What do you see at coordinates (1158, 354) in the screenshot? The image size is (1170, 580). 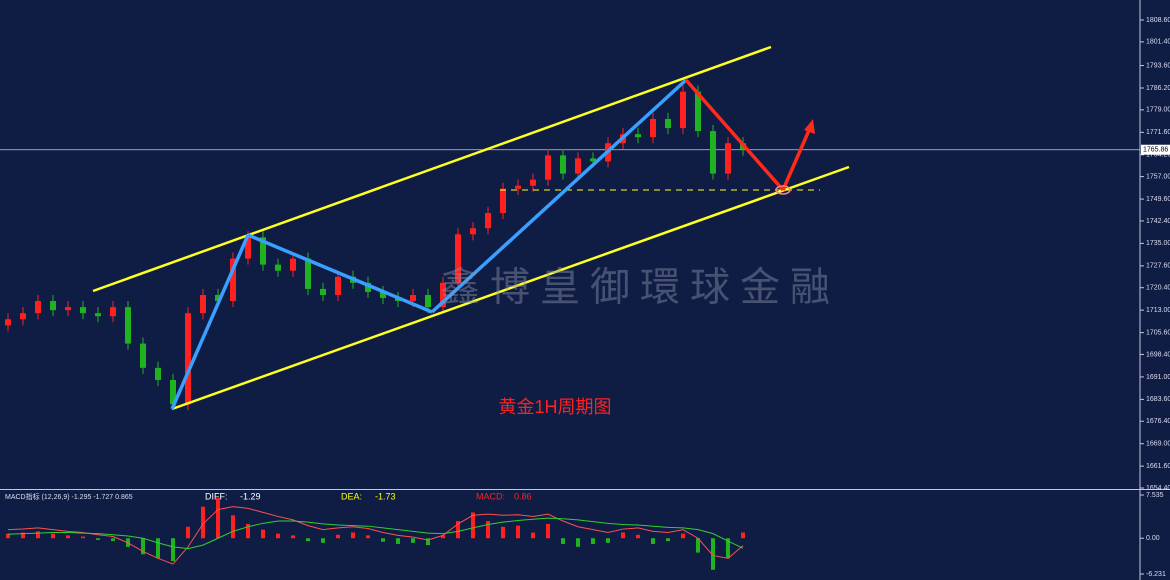 I see `y-tick-label: 1698.40` at bounding box center [1158, 354].